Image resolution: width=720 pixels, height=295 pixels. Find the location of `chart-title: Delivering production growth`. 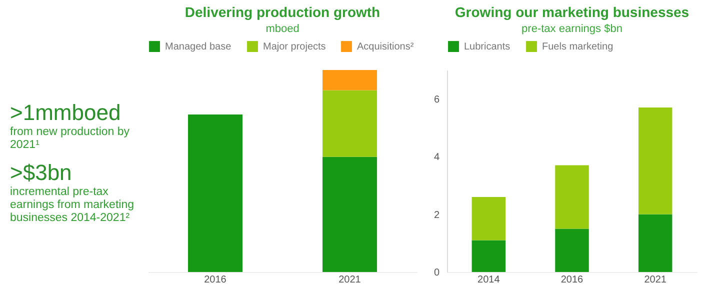

chart-title: Delivering production growth is located at coordinates (282, 12).